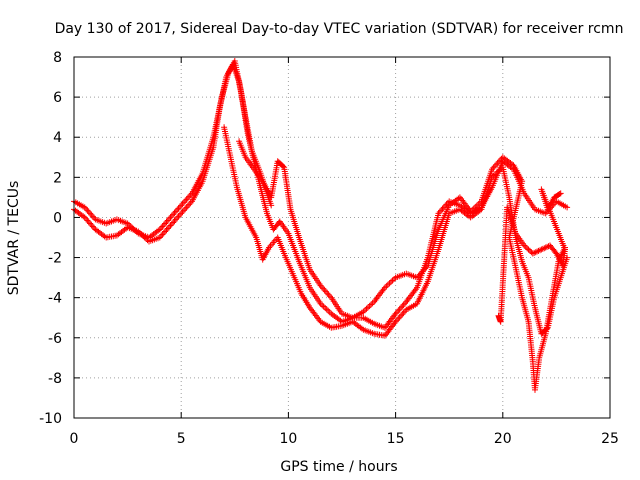 This screenshot has height=480, width=640. I want to click on y-axis-label: SDTVAR / TECUs, so click(14, 238).